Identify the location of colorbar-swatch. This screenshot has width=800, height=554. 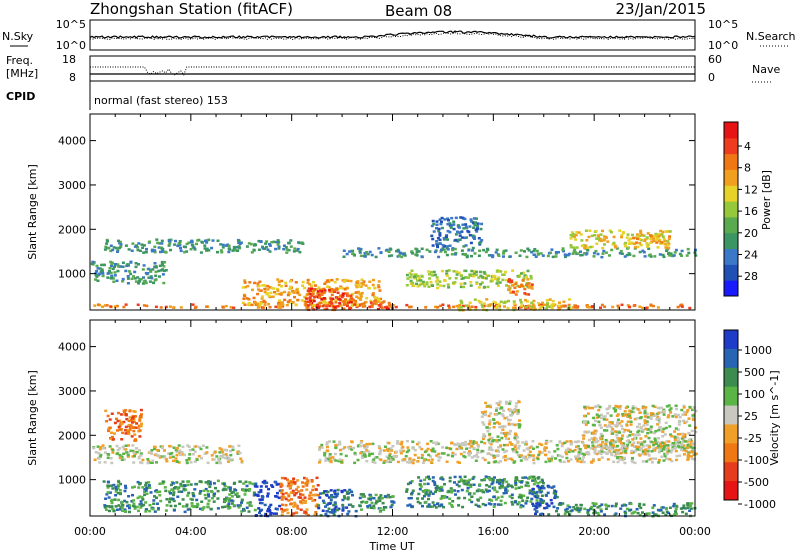
(731, 288).